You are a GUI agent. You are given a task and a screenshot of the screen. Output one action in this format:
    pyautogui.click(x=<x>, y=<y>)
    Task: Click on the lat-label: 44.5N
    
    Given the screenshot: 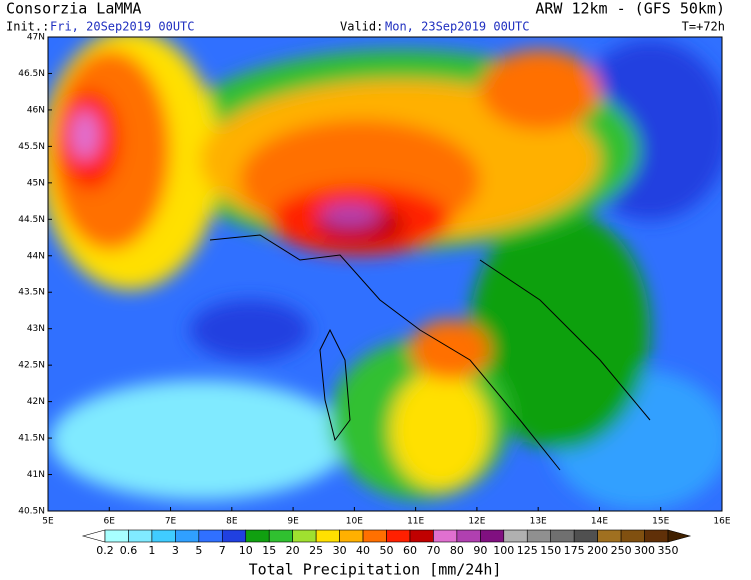 What is the action you would take?
    pyautogui.click(x=31, y=220)
    